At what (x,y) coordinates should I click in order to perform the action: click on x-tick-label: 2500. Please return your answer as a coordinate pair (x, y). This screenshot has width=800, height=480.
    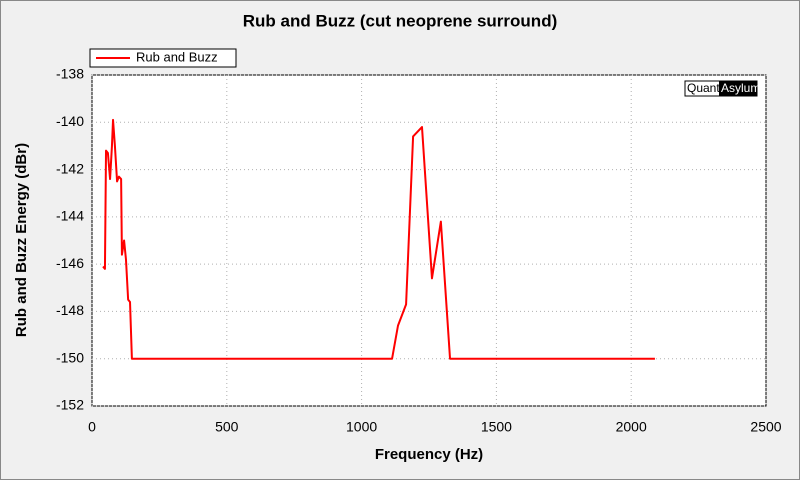
    Looking at the image, I should click on (765, 427).